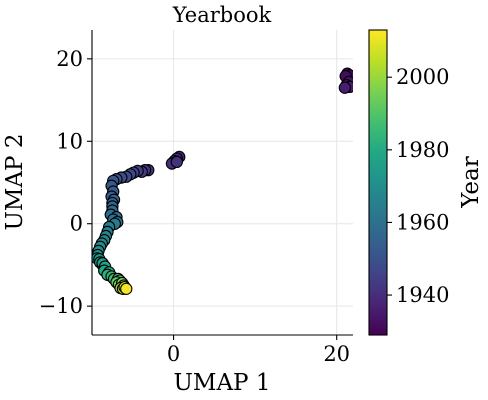  What do you see at coordinates (222, 15) in the screenshot?
I see `chart-title: Yearbook` at bounding box center [222, 15].